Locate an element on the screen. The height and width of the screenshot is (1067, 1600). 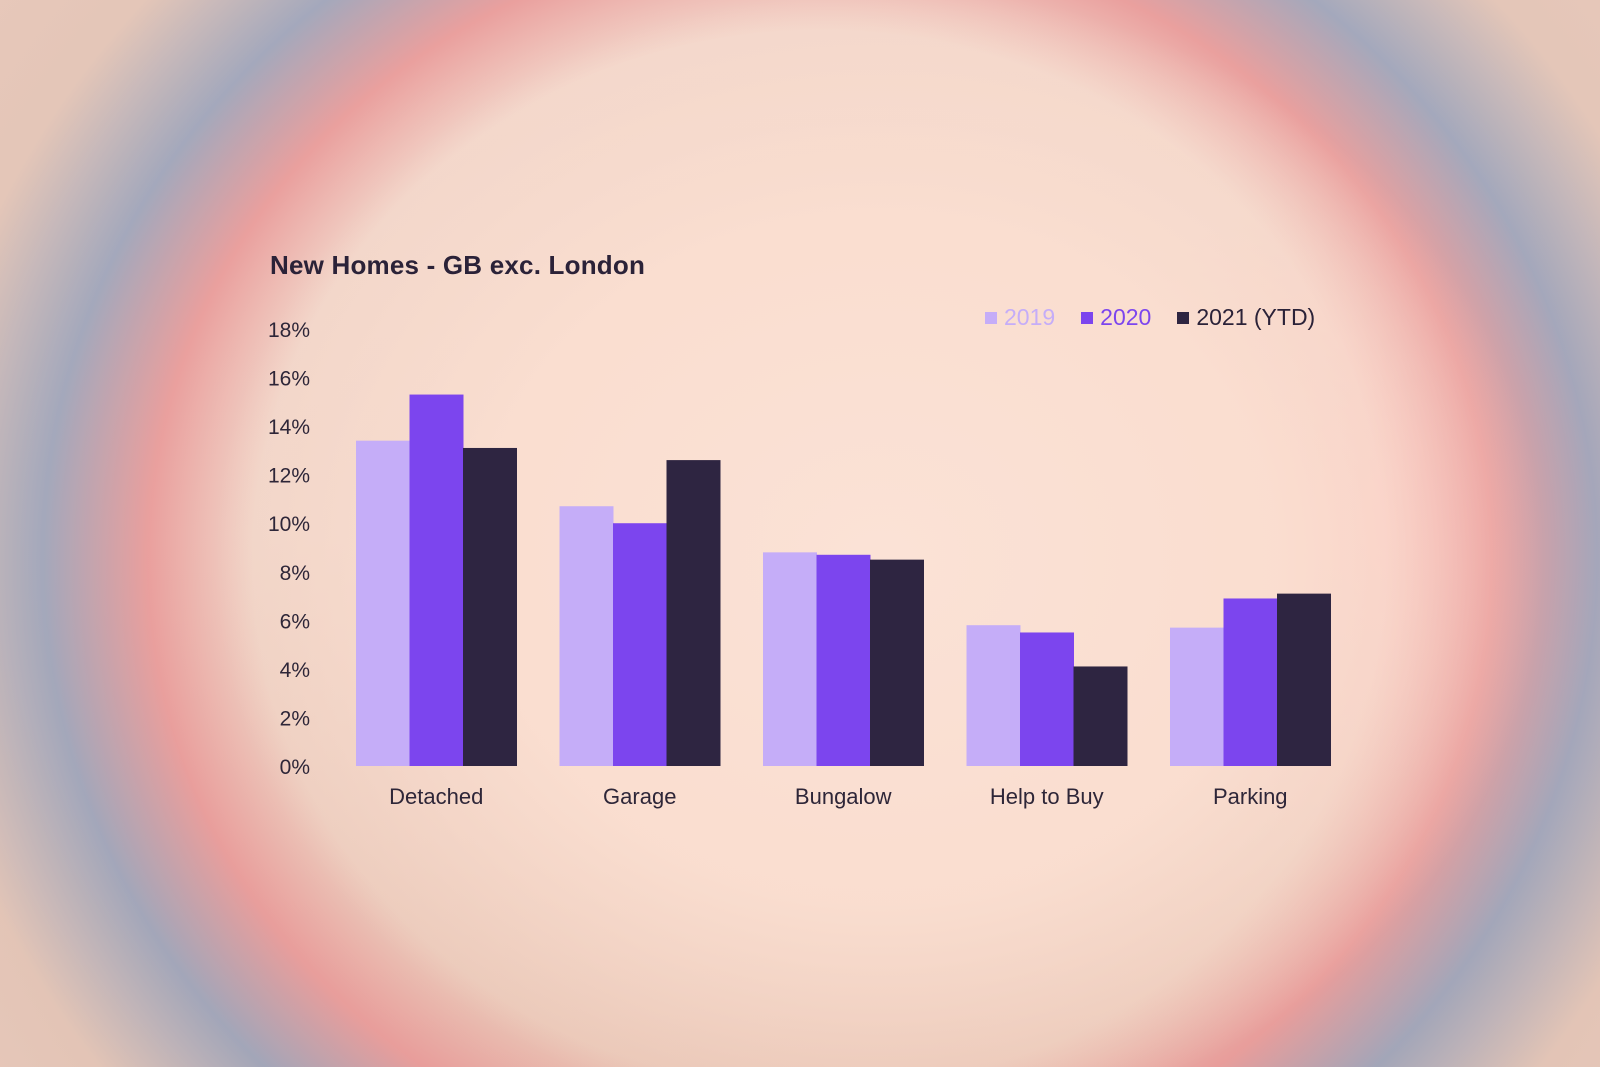
legend-swatch-2021-ytd is located at coordinates (1183, 317).